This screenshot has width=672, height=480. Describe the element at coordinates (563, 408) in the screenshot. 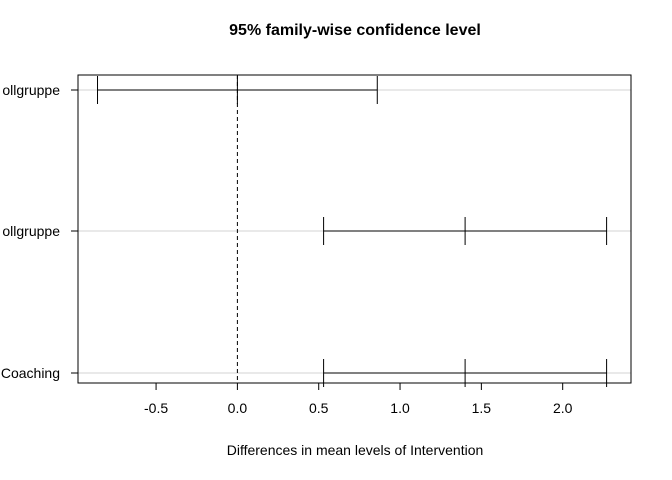

I see `x-tick-label: 2.0` at that location.